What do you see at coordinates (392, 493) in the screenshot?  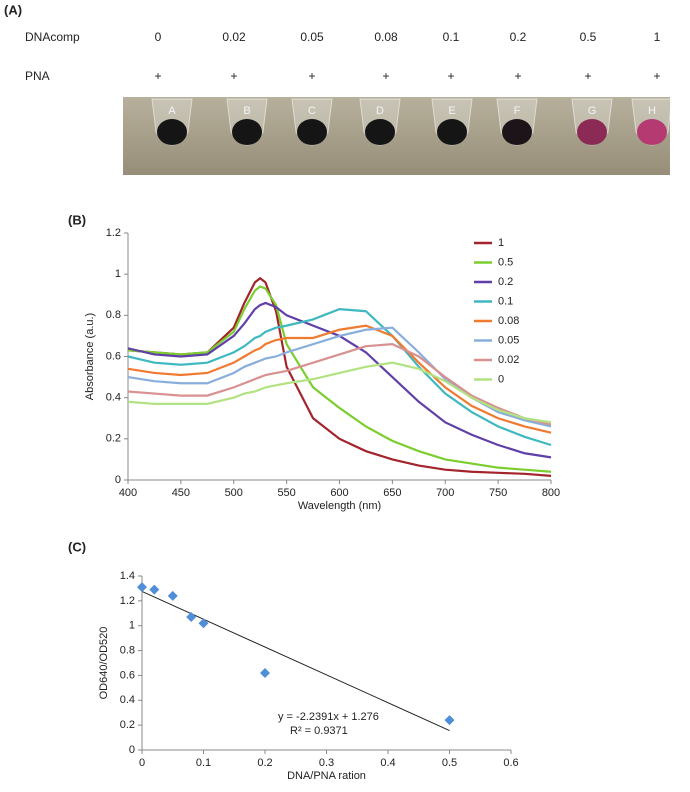 I see `x-tick-label: 650` at bounding box center [392, 493].